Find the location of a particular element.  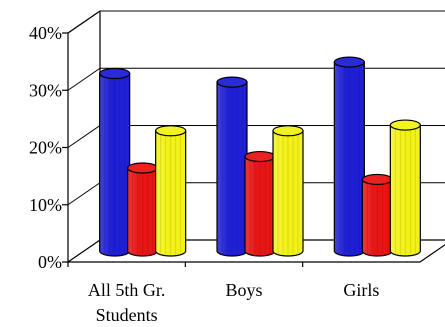

x-tick-label: All 5th Gr. is located at coordinates (127, 290).